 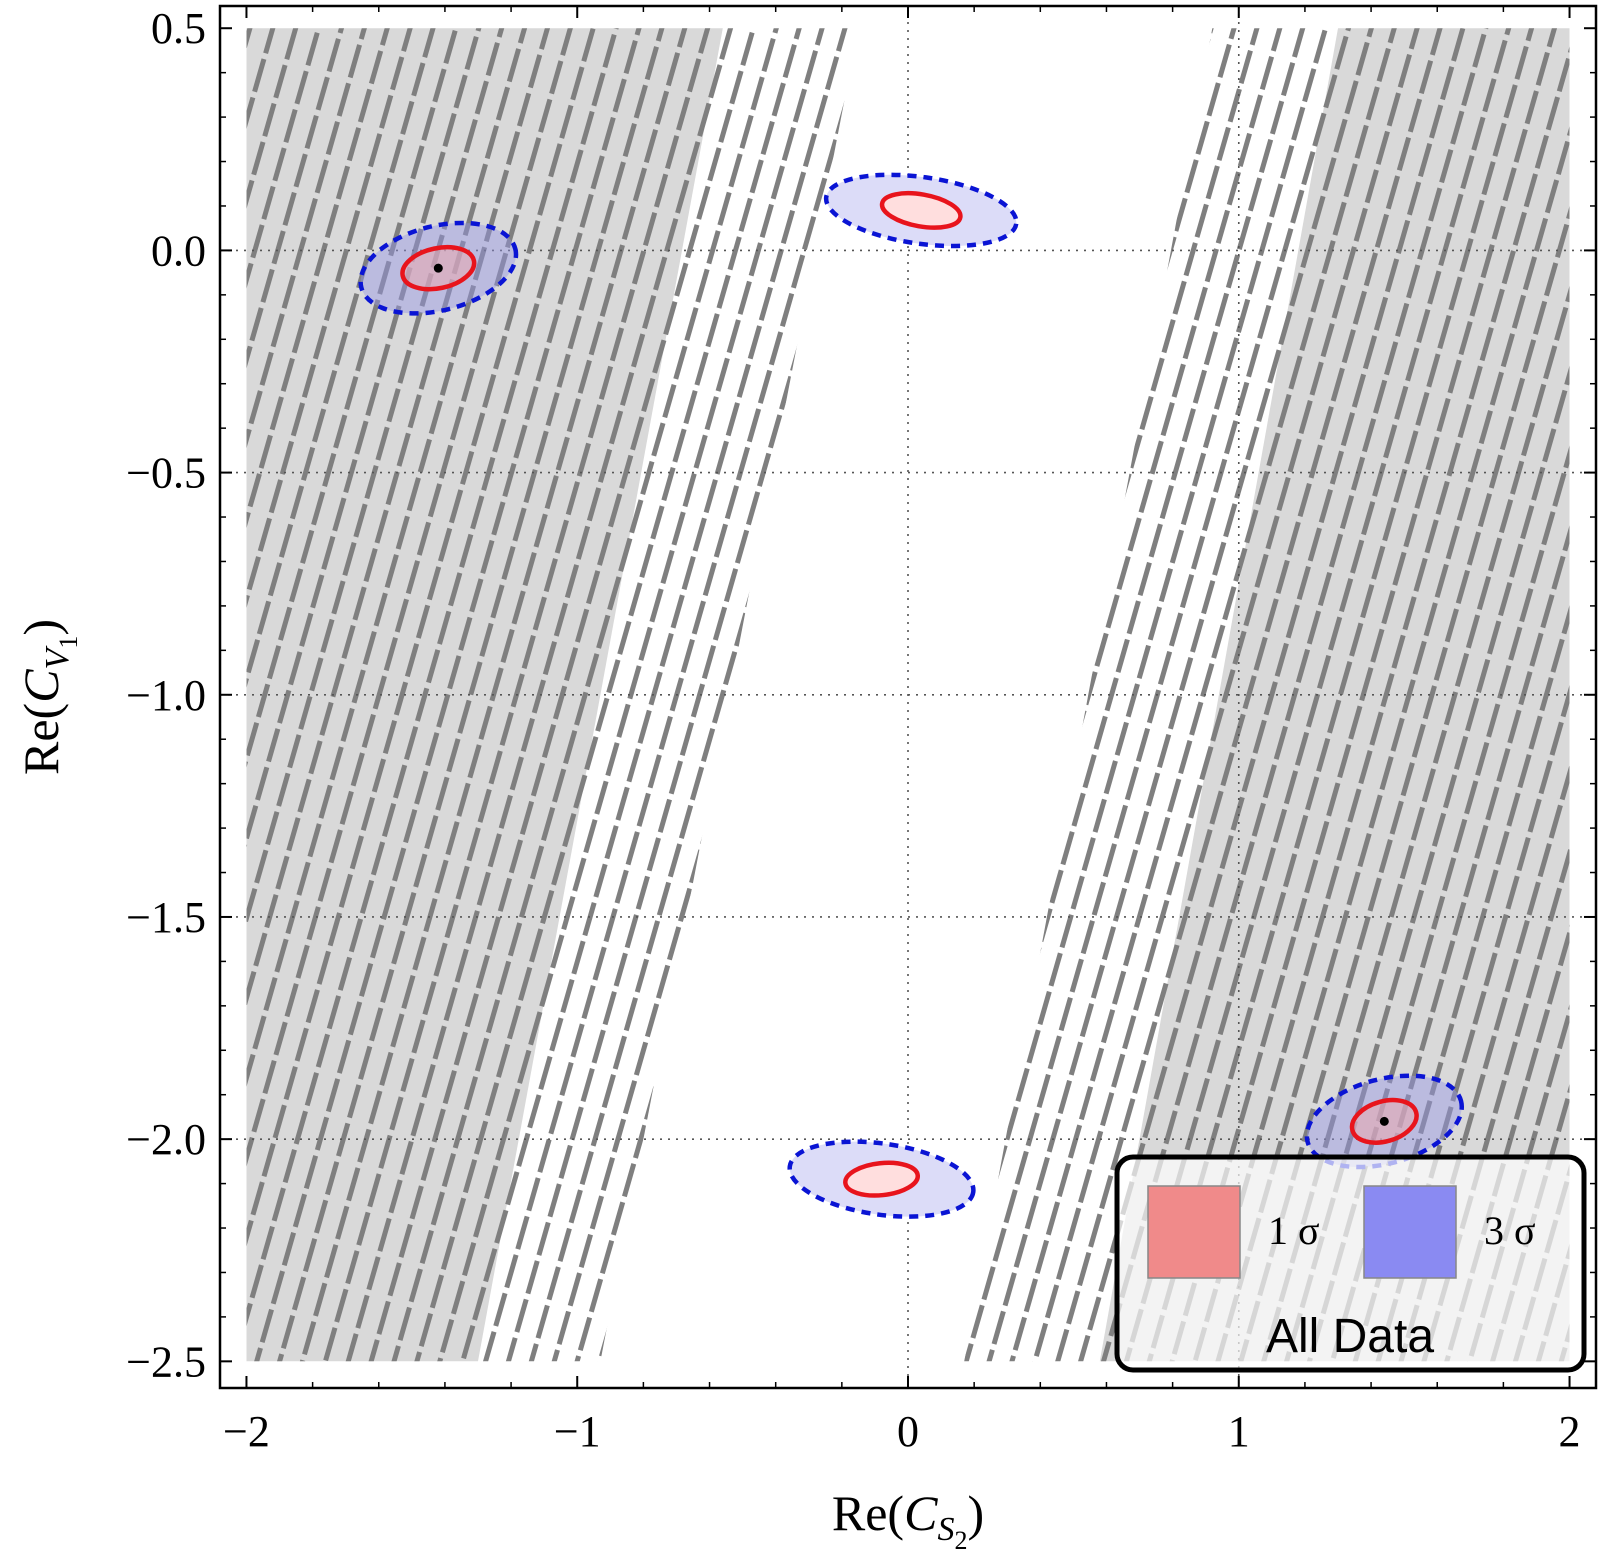 What do you see at coordinates (246, 1431) in the screenshot?
I see `x-tick-label: −2` at bounding box center [246, 1431].